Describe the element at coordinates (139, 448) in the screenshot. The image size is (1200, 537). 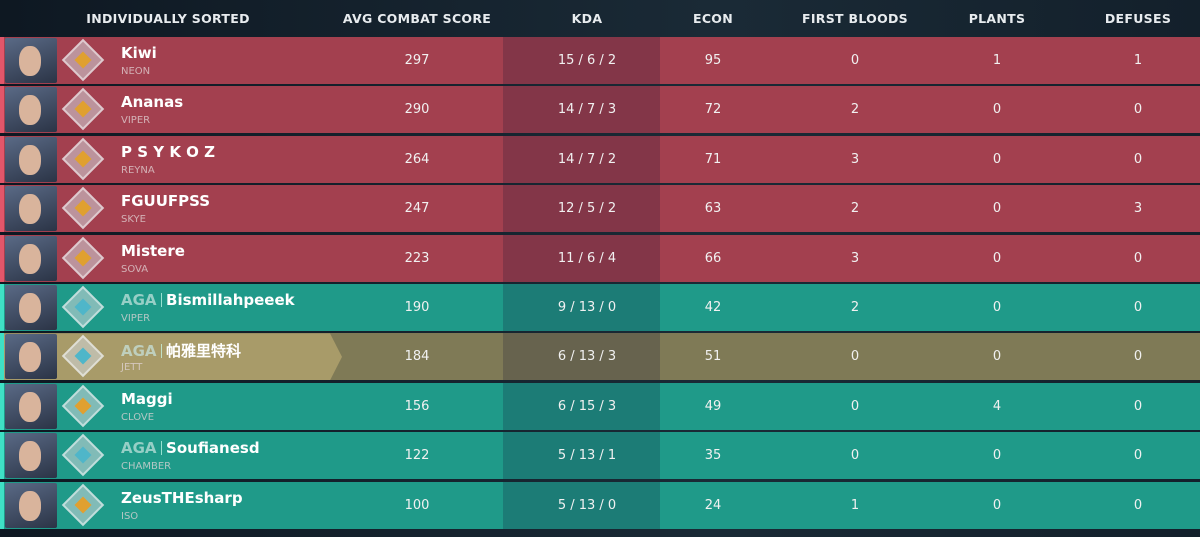
I see `team-tag: AGA` at that location.